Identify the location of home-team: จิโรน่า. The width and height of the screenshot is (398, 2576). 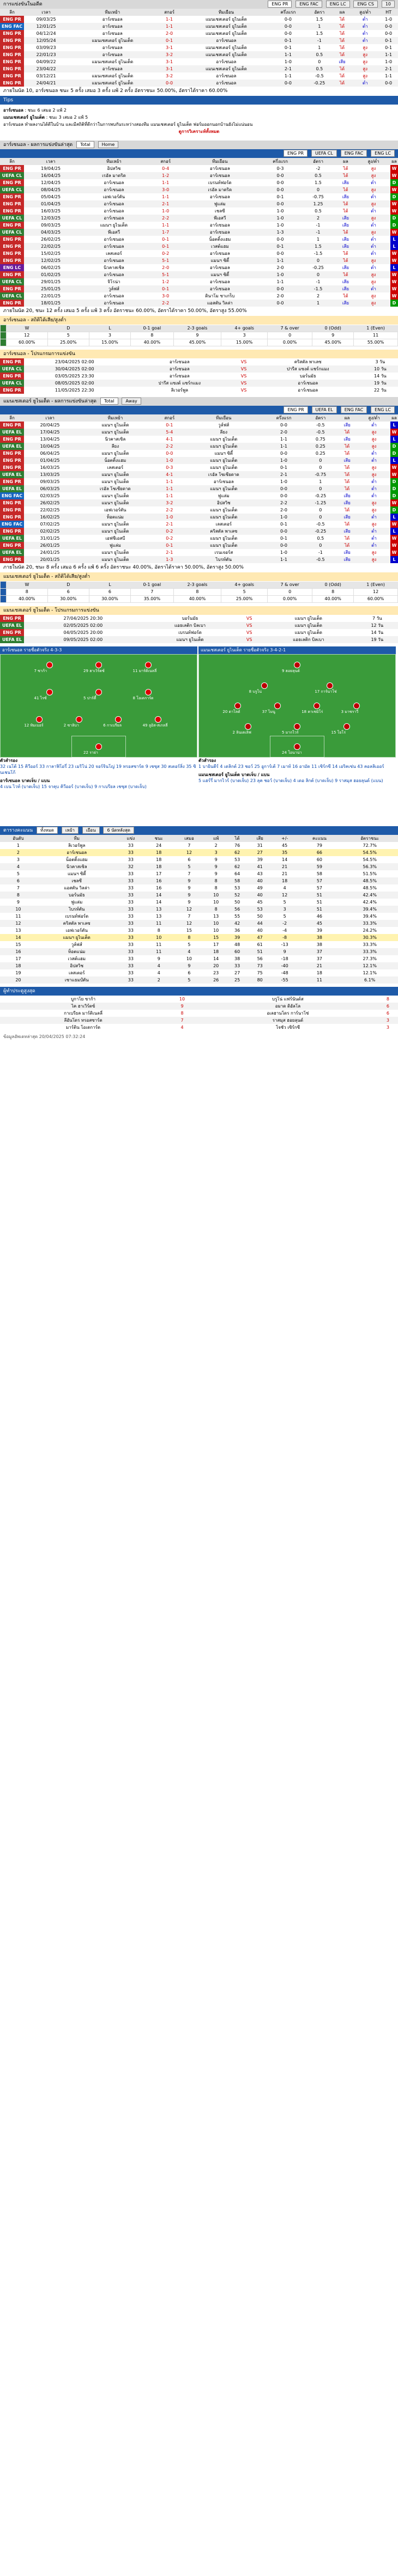
(113, 281).